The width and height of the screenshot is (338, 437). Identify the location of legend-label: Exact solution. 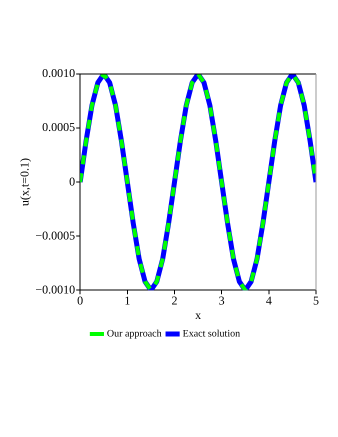
(211, 334).